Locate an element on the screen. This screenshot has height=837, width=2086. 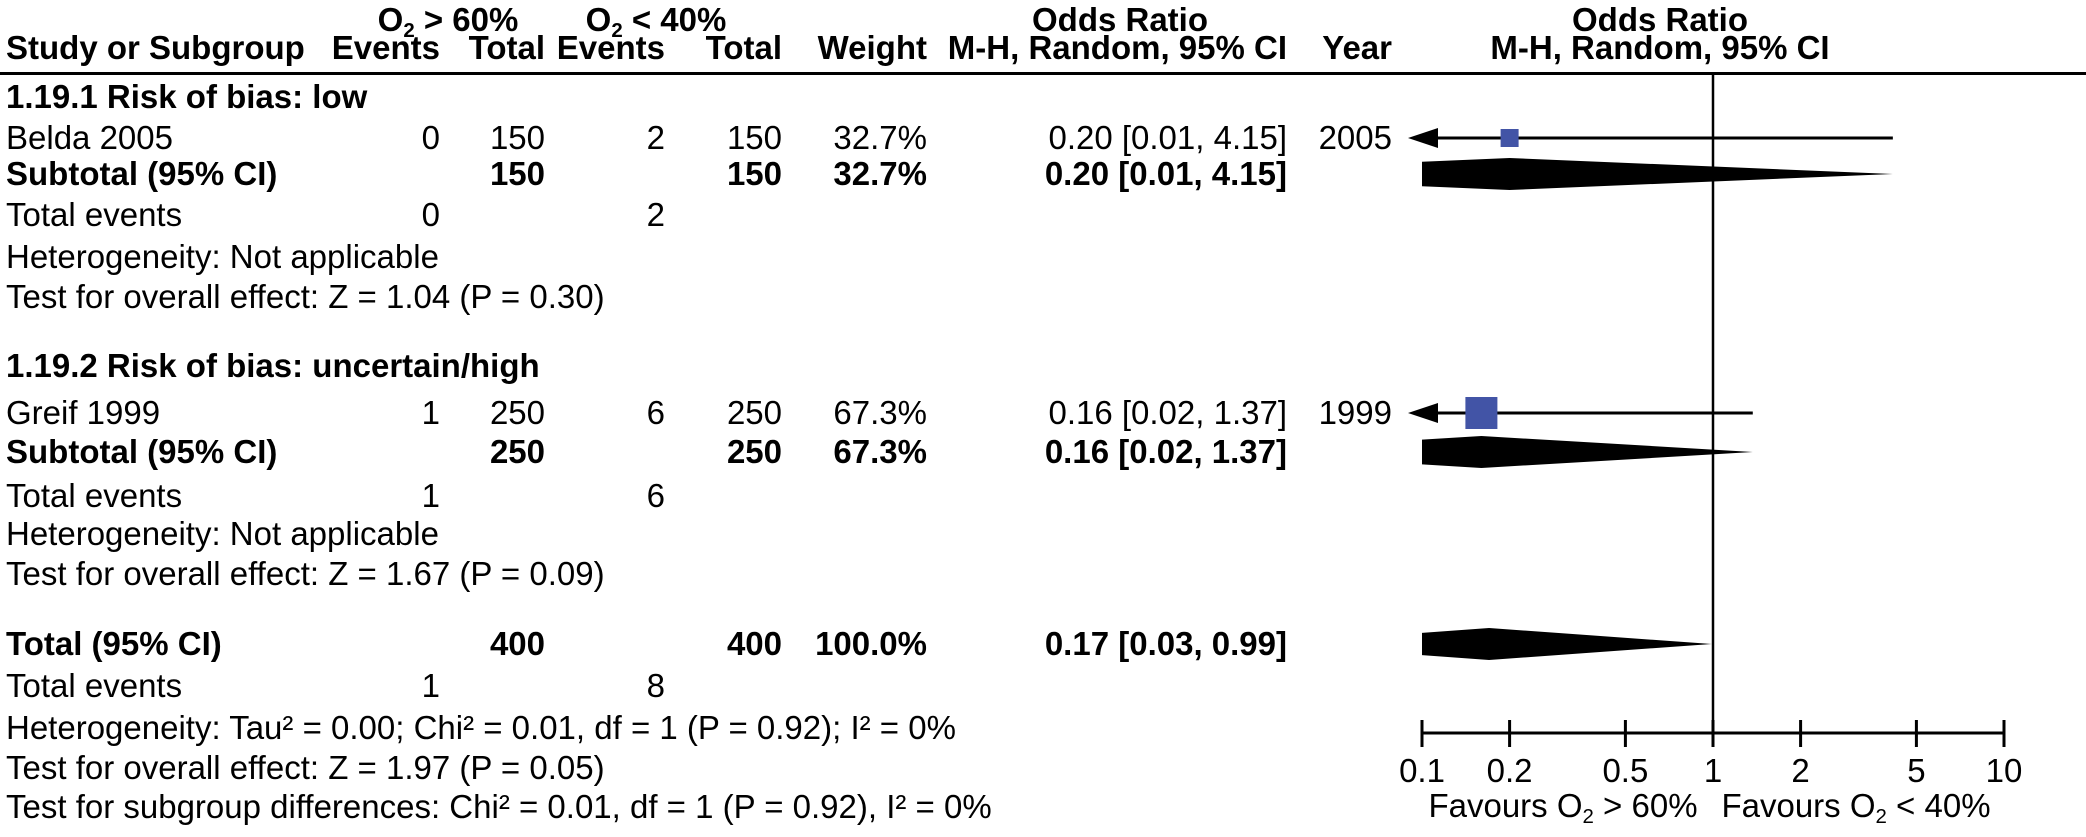
x-axis-tick-label: 0.5 is located at coordinates (1625, 770).